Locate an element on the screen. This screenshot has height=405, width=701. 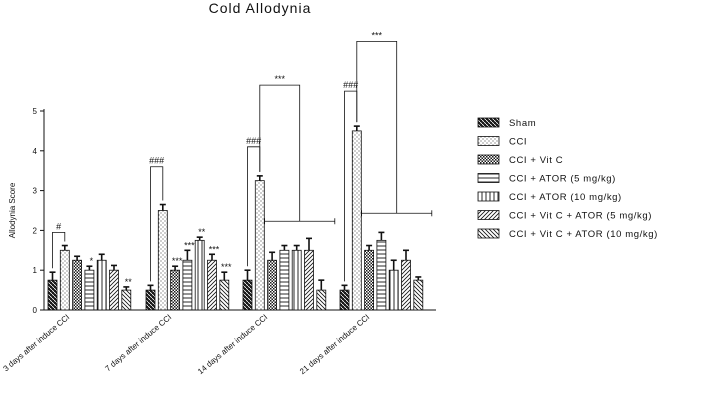
y-tick-label: 2 is located at coordinates (35, 230).